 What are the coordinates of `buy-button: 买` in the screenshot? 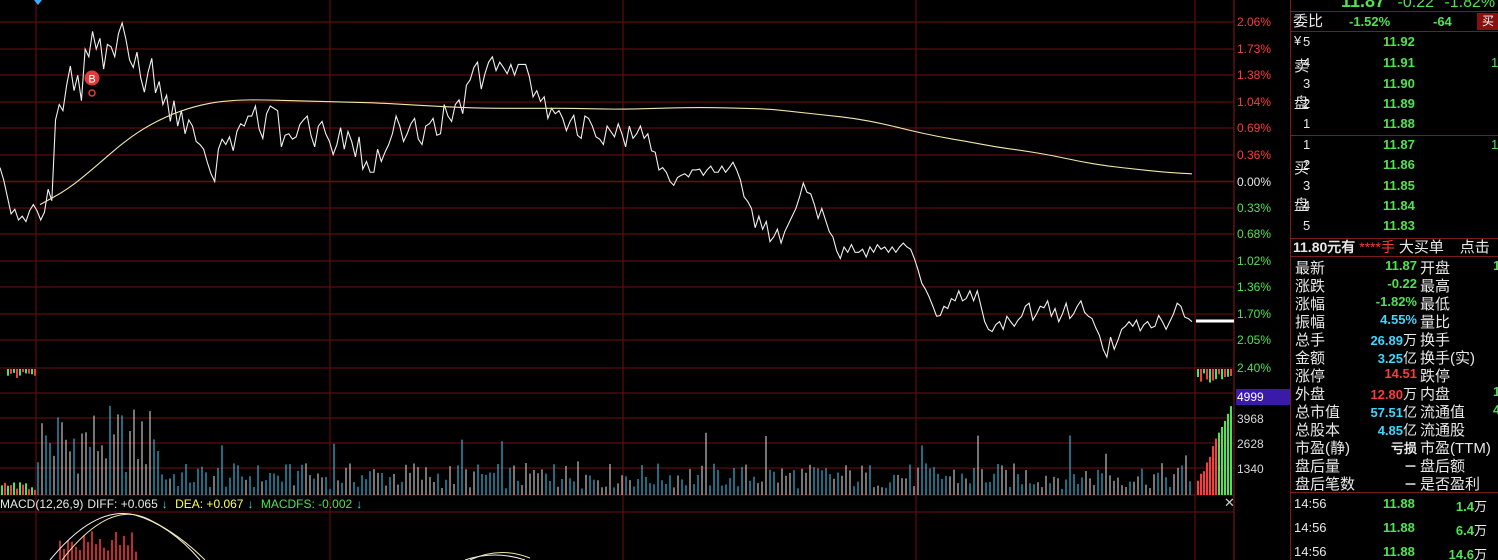 It's located at (1487, 21).